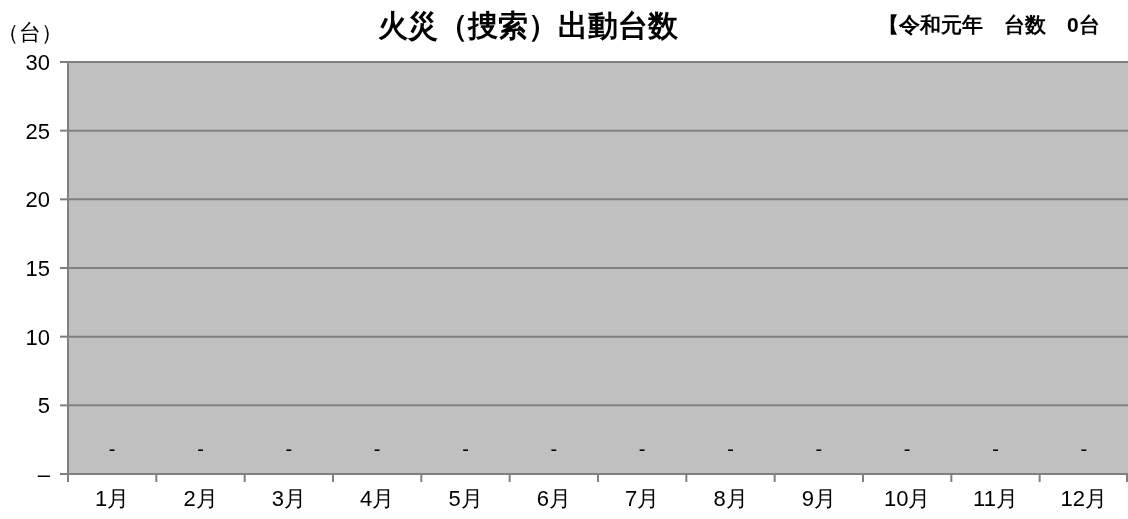 This screenshot has width=1128, height=519. Describe the element at coordinates (37, 337) in the screenshot. I see `y-tick-label: 10` at that location.